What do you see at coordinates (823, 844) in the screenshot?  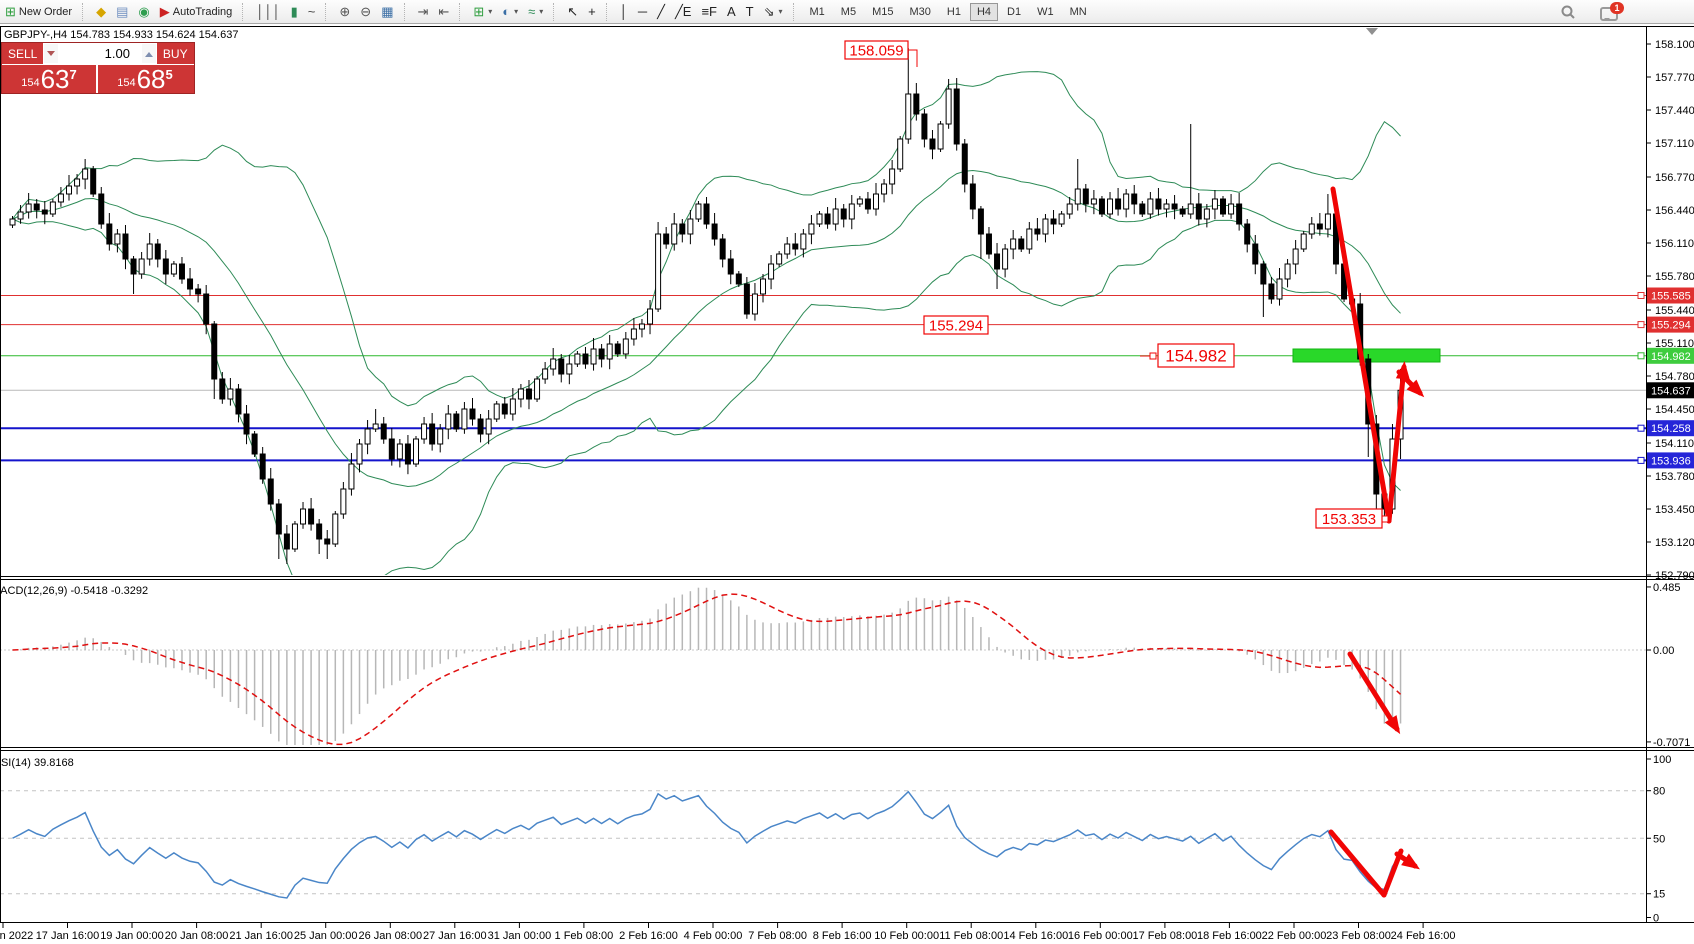 I see `rsi-panel` at bounding box center [823, 844].